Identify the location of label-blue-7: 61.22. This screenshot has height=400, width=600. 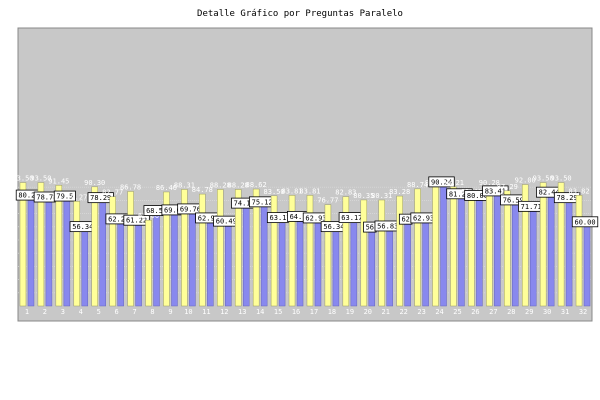
(136, 221).